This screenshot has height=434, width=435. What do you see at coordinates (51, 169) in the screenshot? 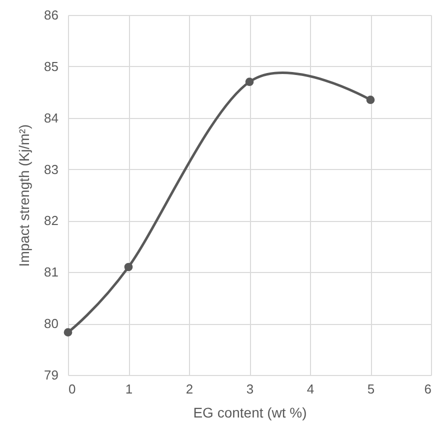
I see `y-tick-label: 83` at bounding box center [51, 169].